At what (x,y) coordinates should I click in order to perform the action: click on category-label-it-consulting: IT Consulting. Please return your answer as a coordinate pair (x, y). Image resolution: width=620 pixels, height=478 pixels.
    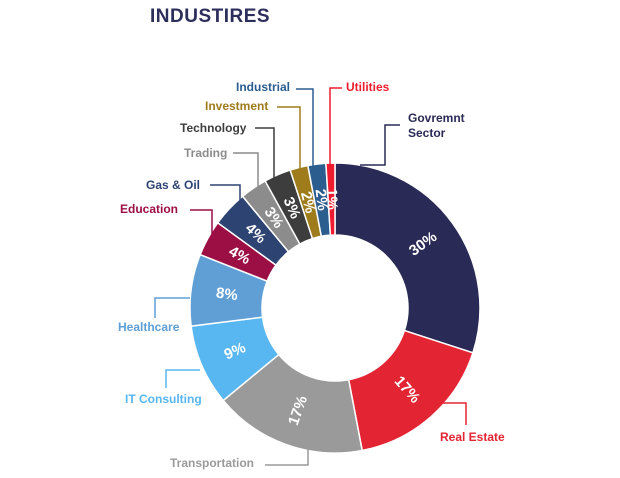
    Looking at the image, I should click on (163, 399).